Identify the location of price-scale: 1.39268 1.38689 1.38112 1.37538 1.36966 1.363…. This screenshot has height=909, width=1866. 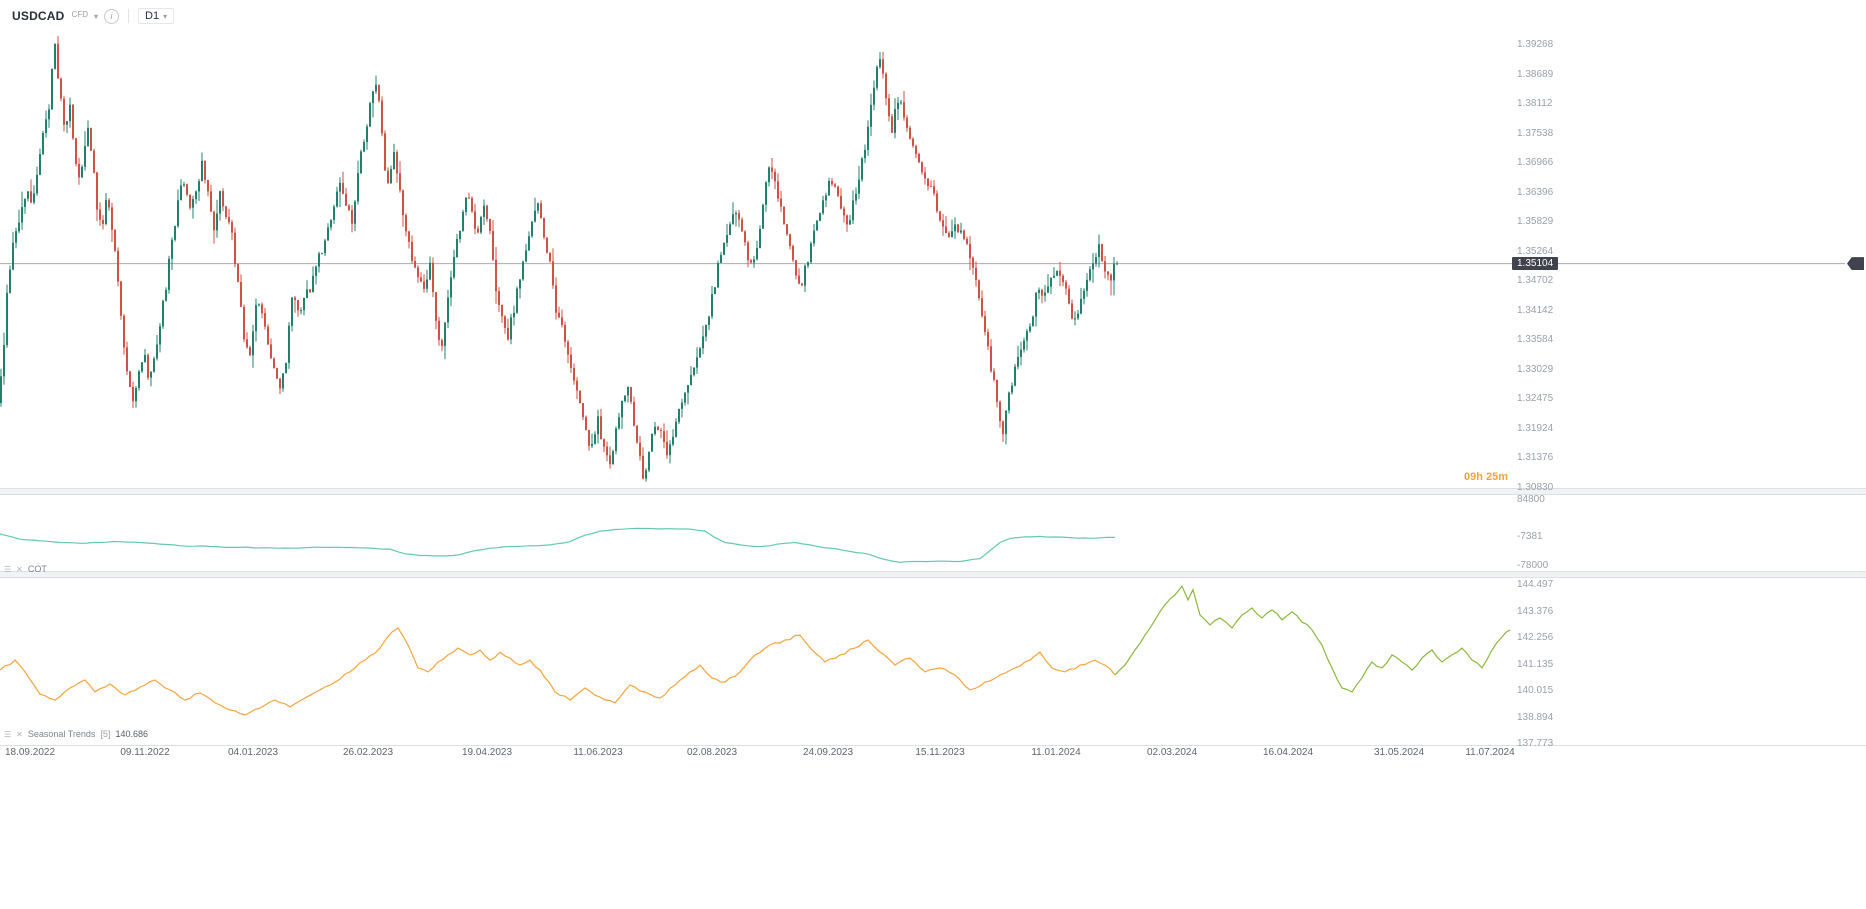
(1582, 454).